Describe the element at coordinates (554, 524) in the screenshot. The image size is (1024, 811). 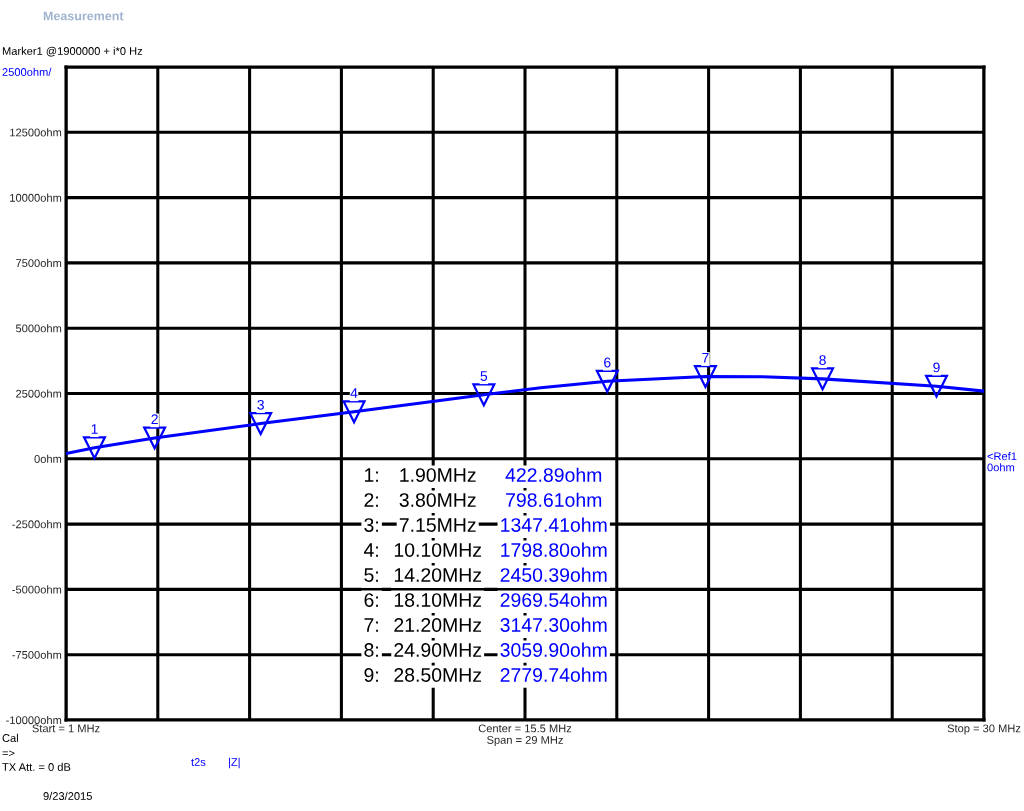
I see `annotation: 1347.41ohm` at that location.